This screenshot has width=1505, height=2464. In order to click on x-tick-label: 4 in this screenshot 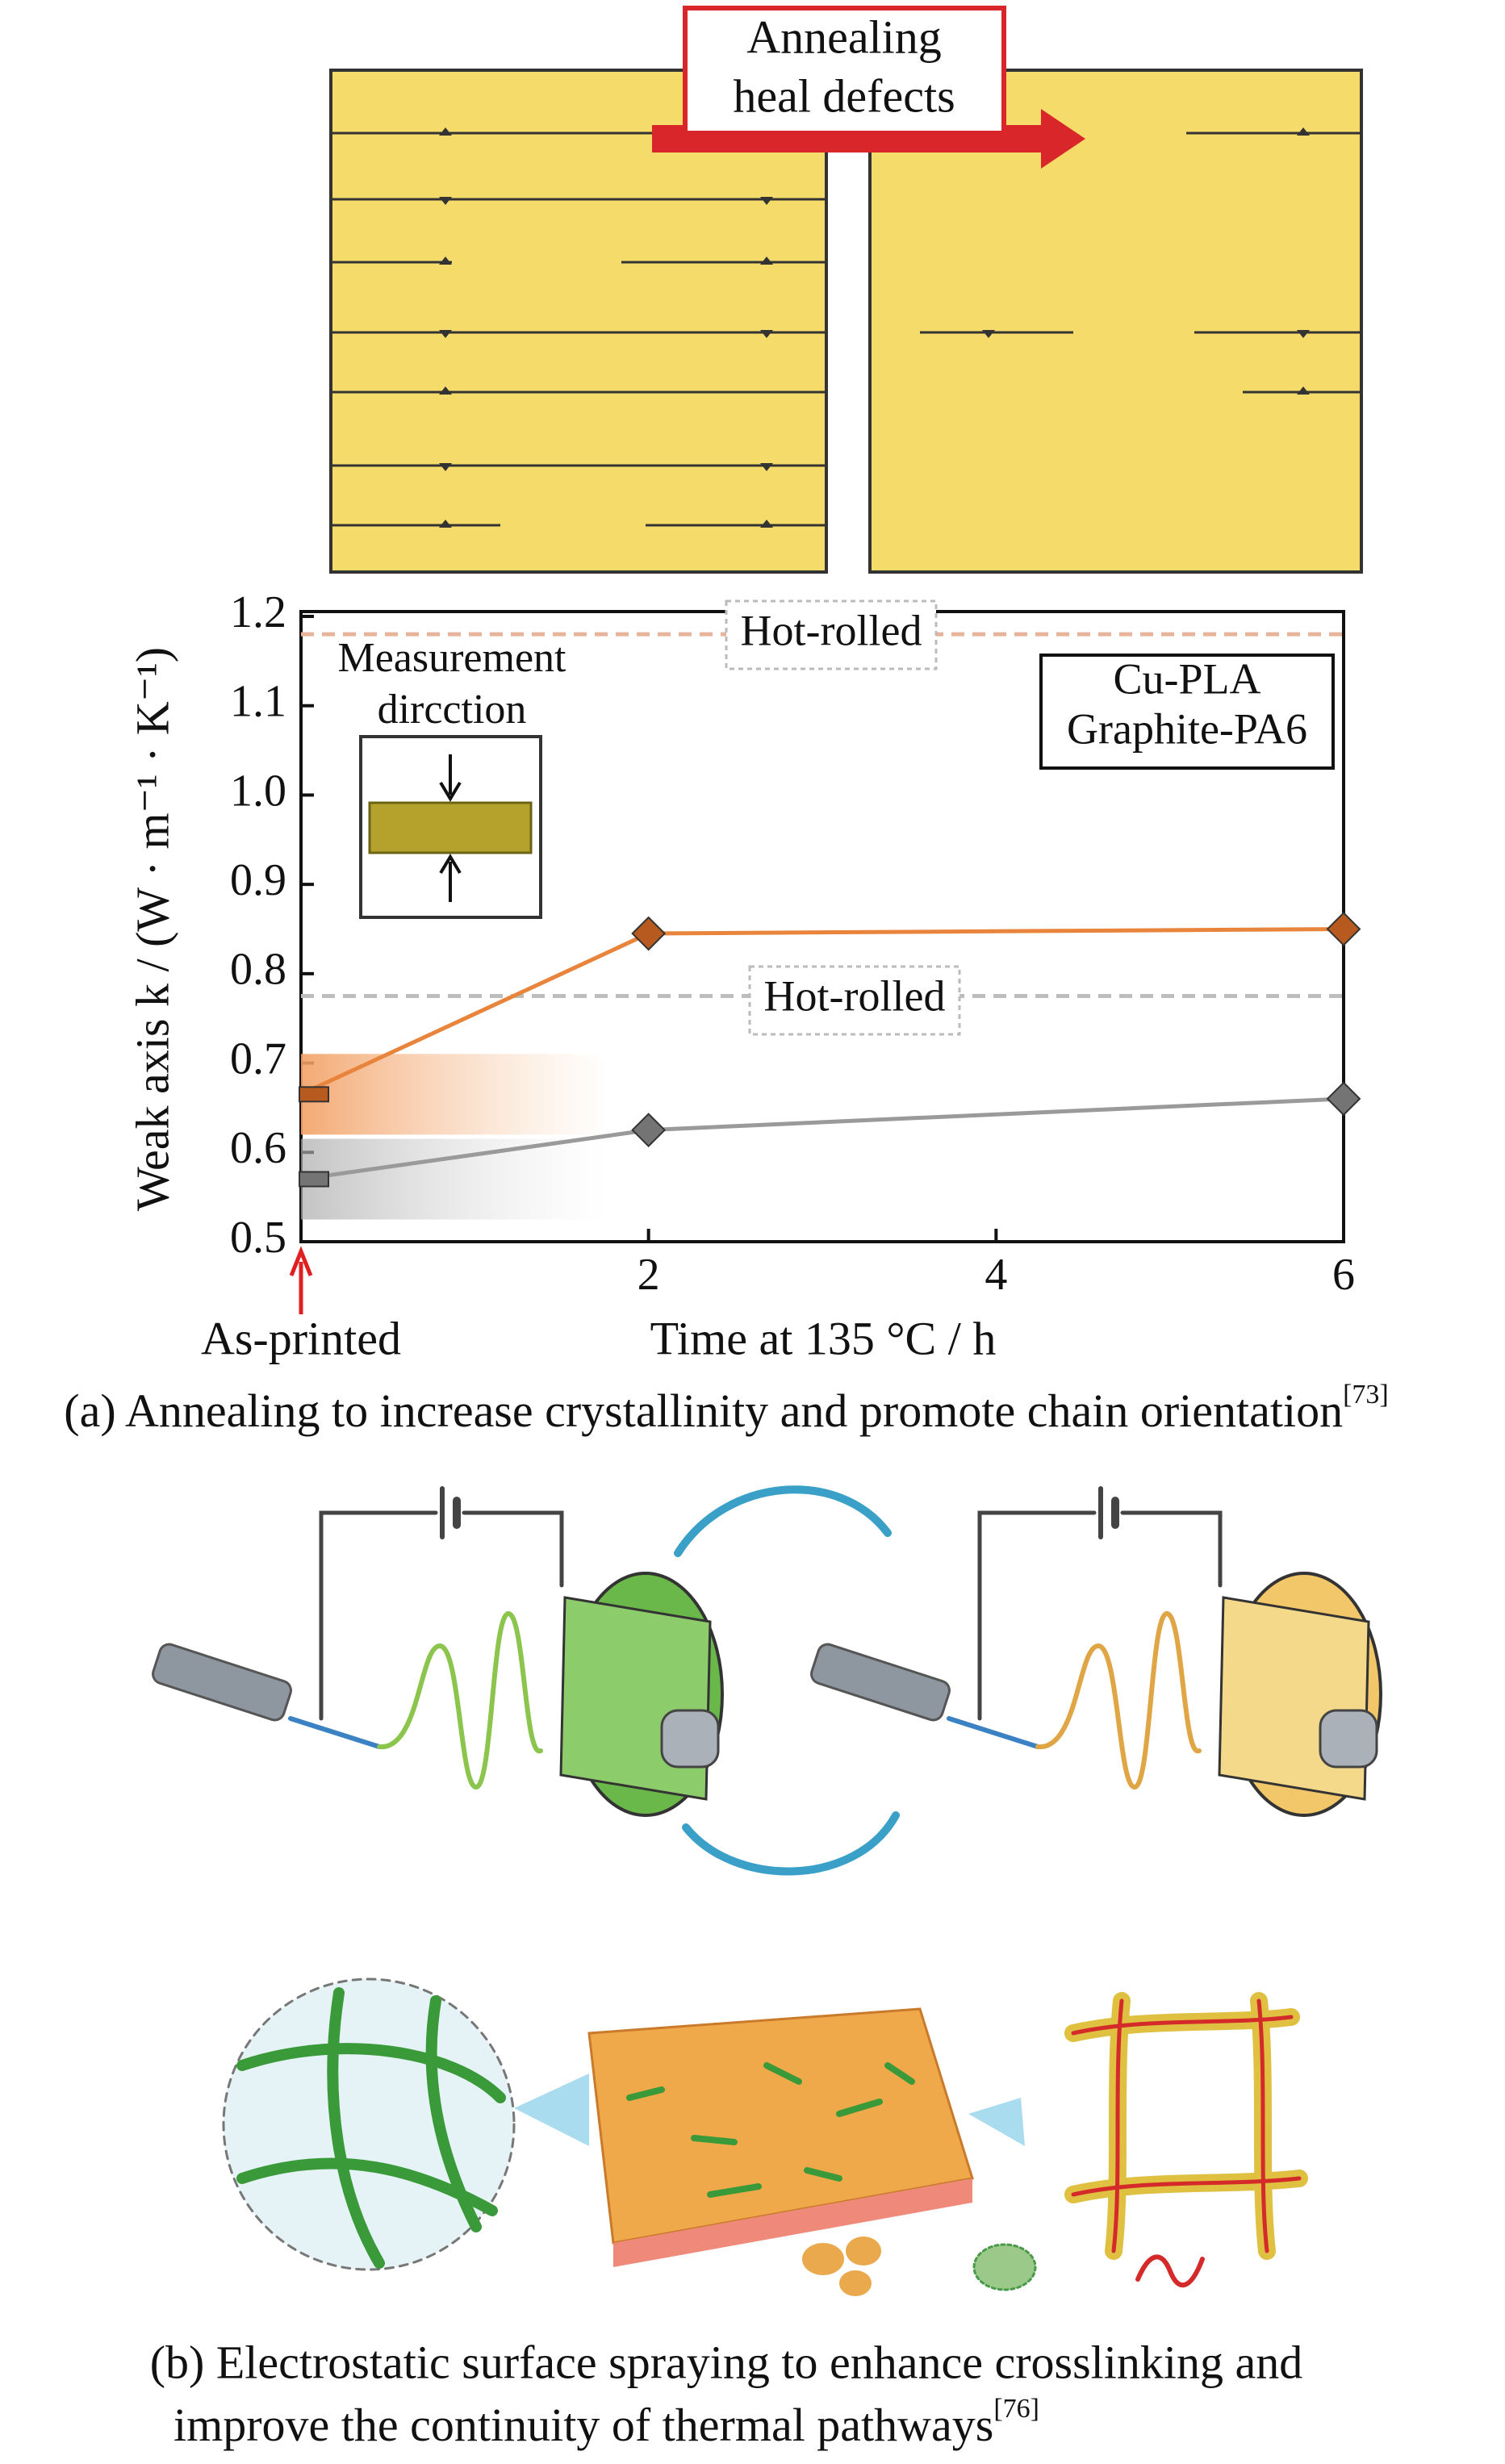, I will do `click(996, 1275)`.